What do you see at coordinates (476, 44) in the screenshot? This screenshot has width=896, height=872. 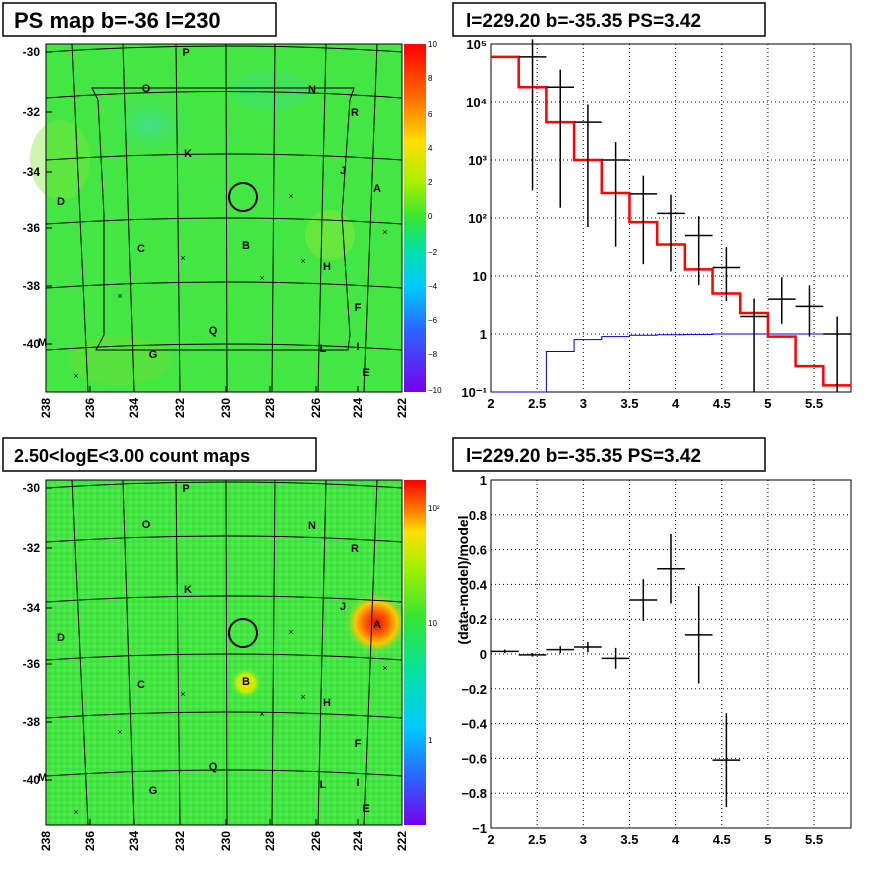 I see `y-tick-label: 10⁵` at bounding box center [476, 44].